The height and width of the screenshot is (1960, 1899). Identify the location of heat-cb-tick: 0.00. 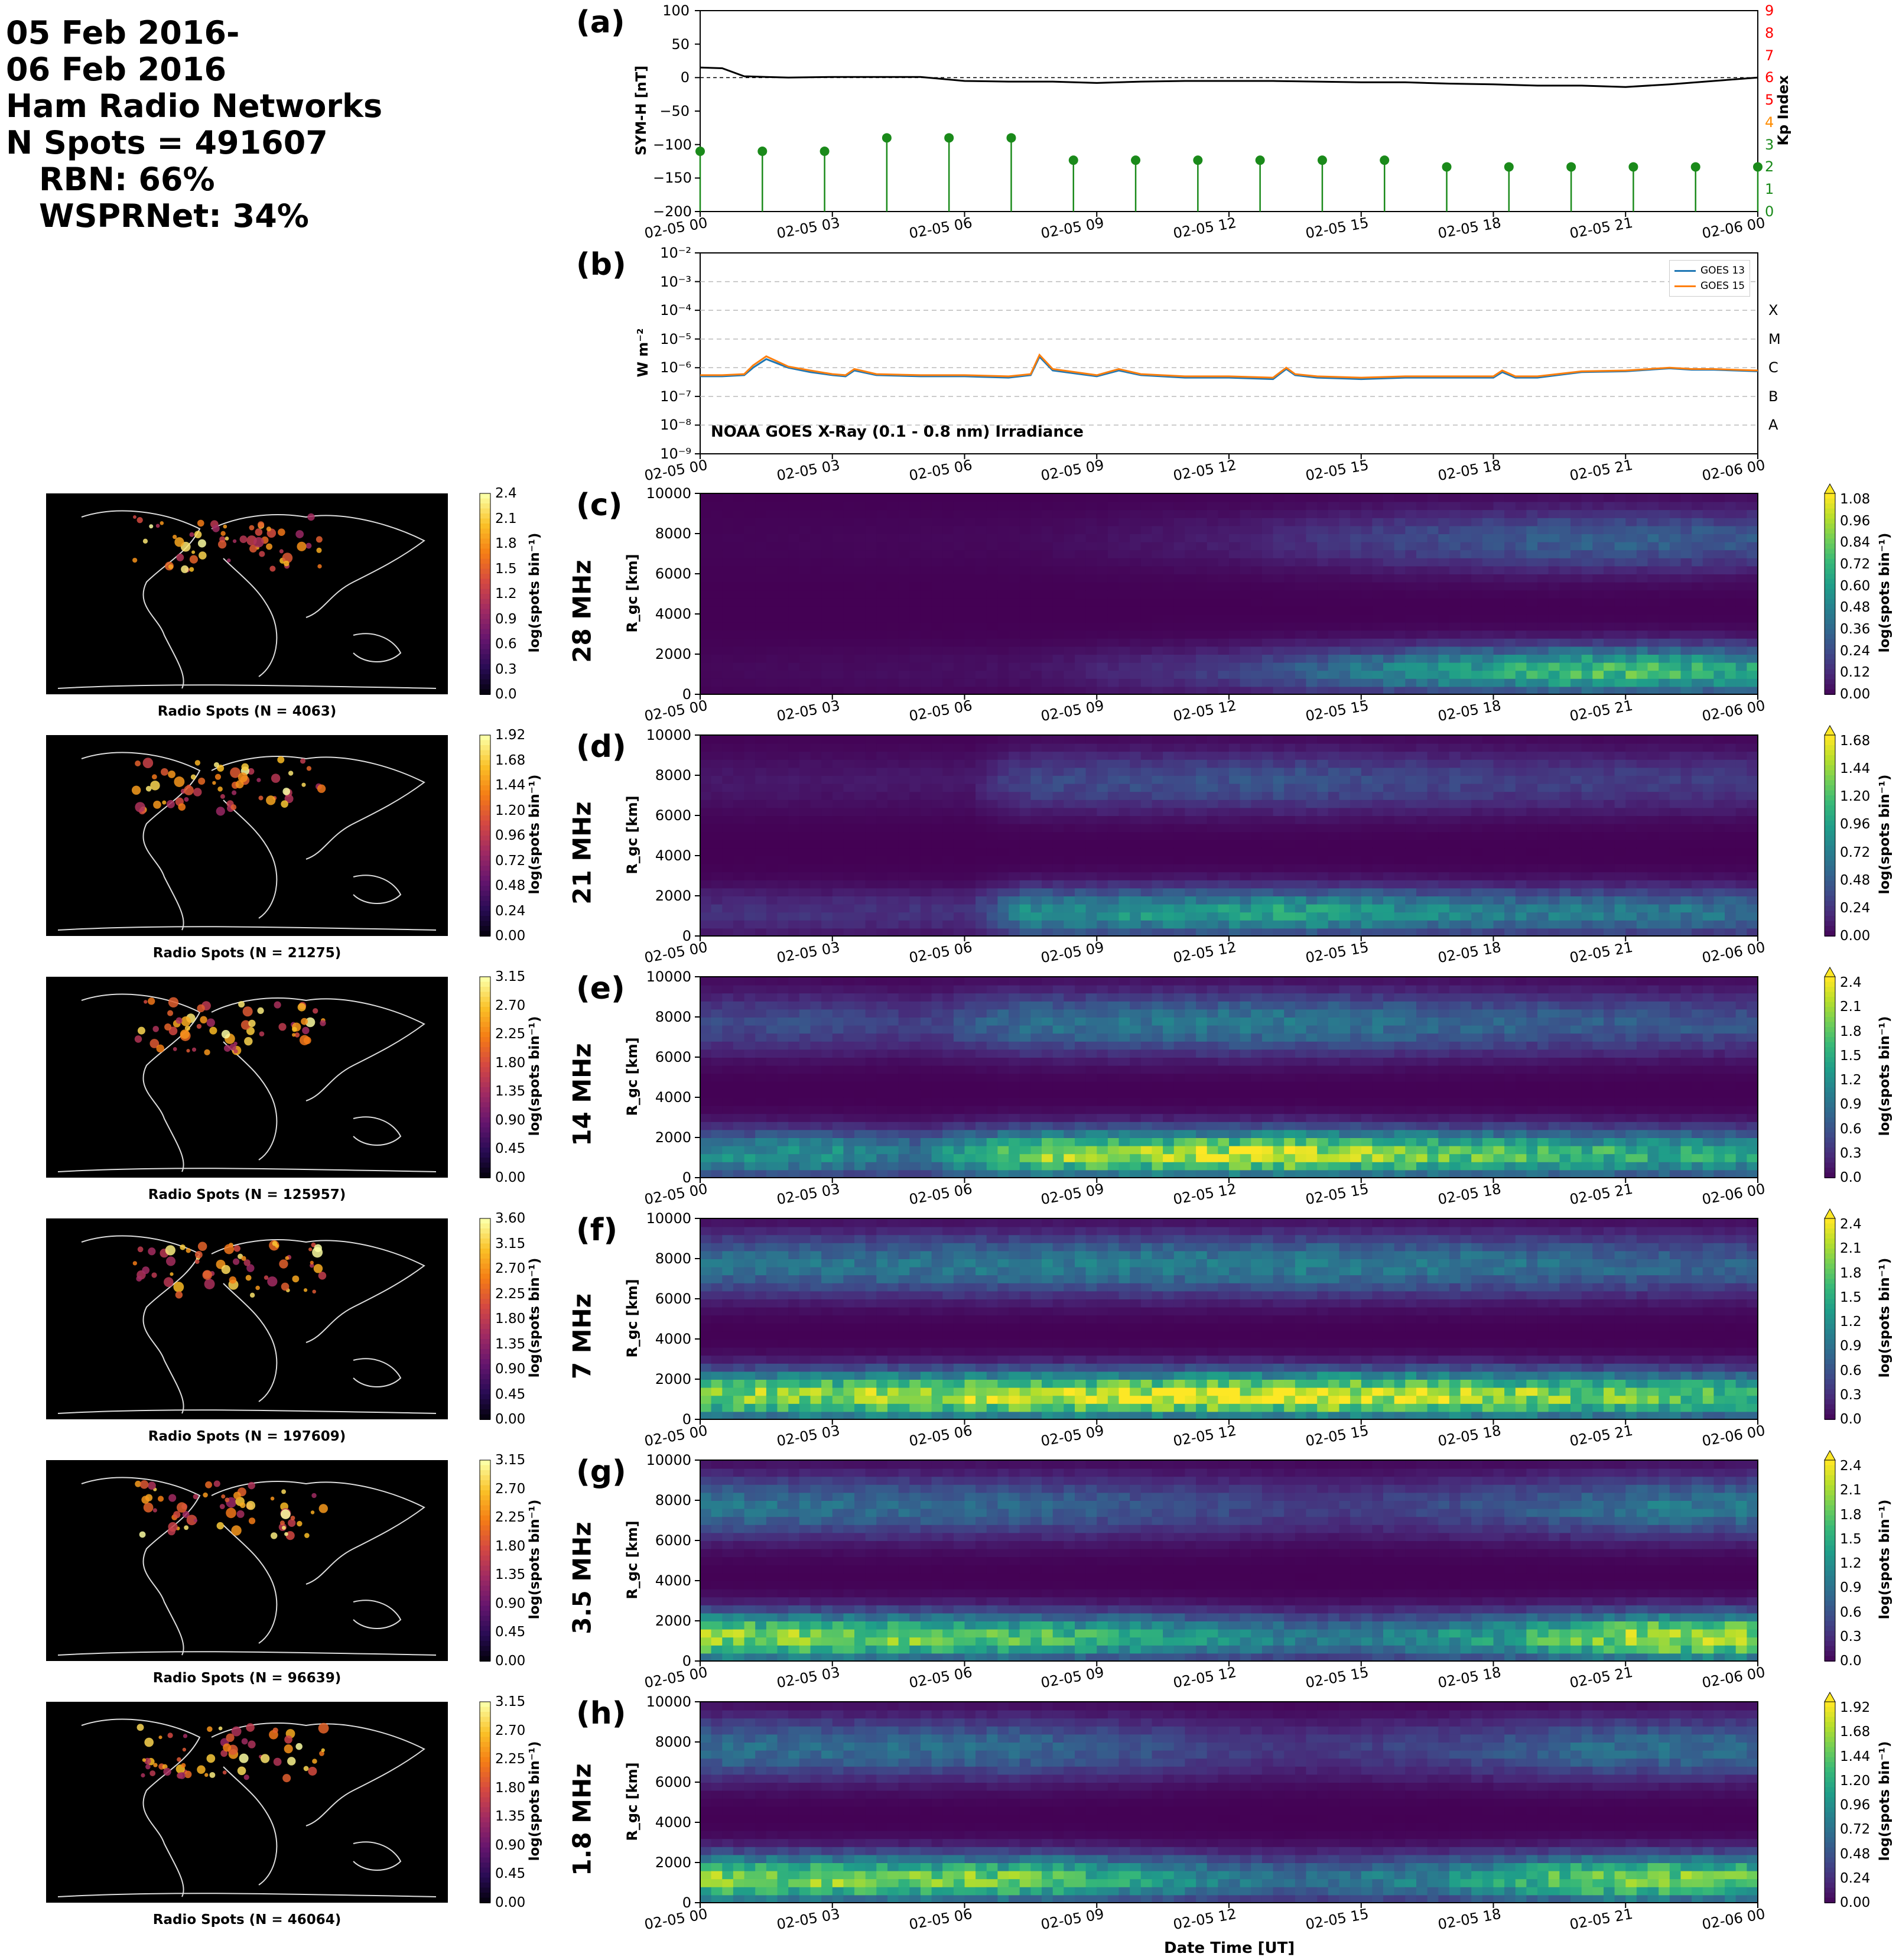
(1855, 694).